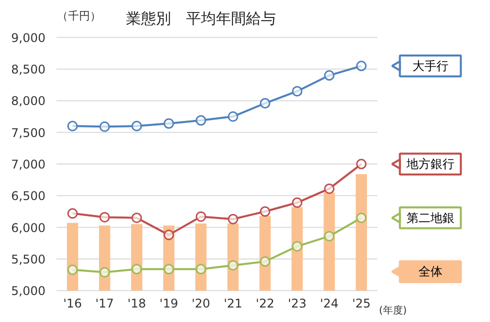  I want to click on x-tick-label: '16, so click(72, 303).